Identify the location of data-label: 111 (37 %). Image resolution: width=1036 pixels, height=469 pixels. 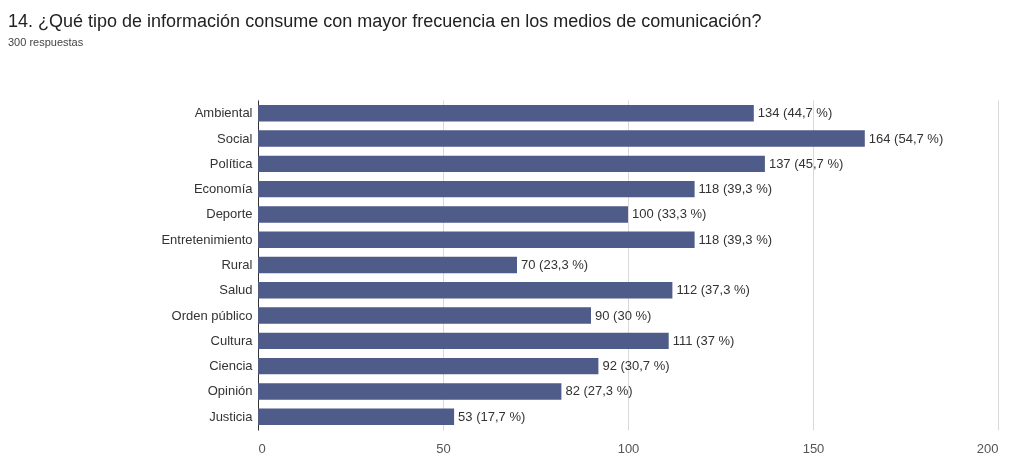
(703, 340).